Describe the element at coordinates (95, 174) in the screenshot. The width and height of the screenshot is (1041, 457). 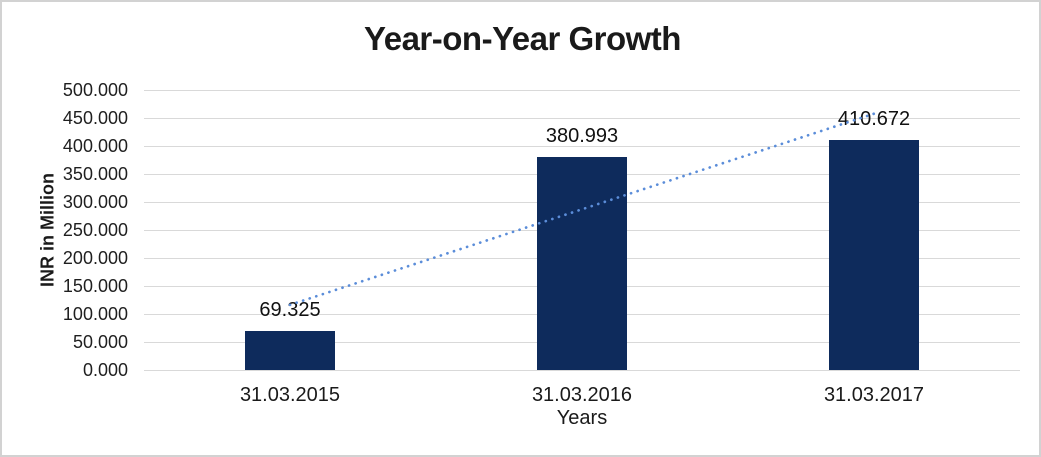
I see `y-tick-label: 350.000` at that location.